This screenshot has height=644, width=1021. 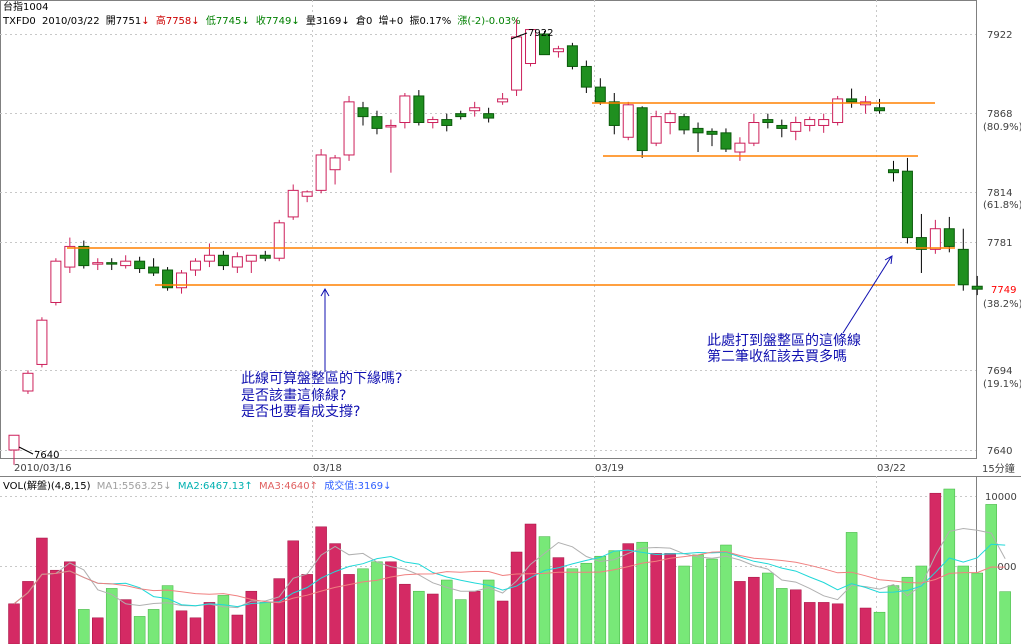 I want to click on volume-moving-averages, so click(x=509, y=568).